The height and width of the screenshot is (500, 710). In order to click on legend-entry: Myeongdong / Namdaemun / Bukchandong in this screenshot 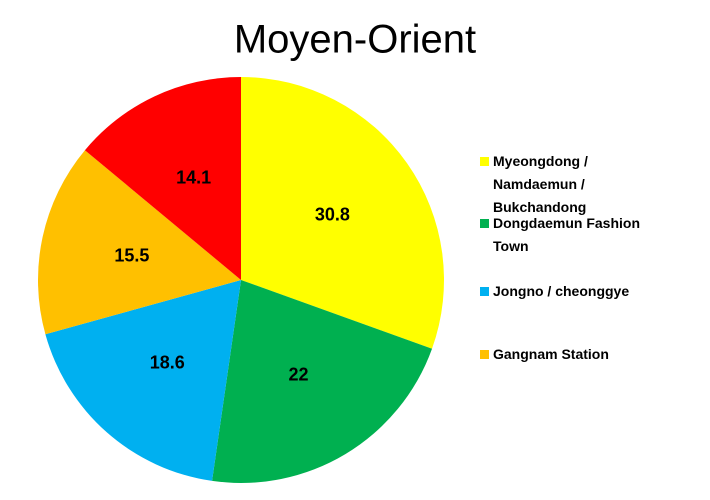, I will do `click(562, 184)`.